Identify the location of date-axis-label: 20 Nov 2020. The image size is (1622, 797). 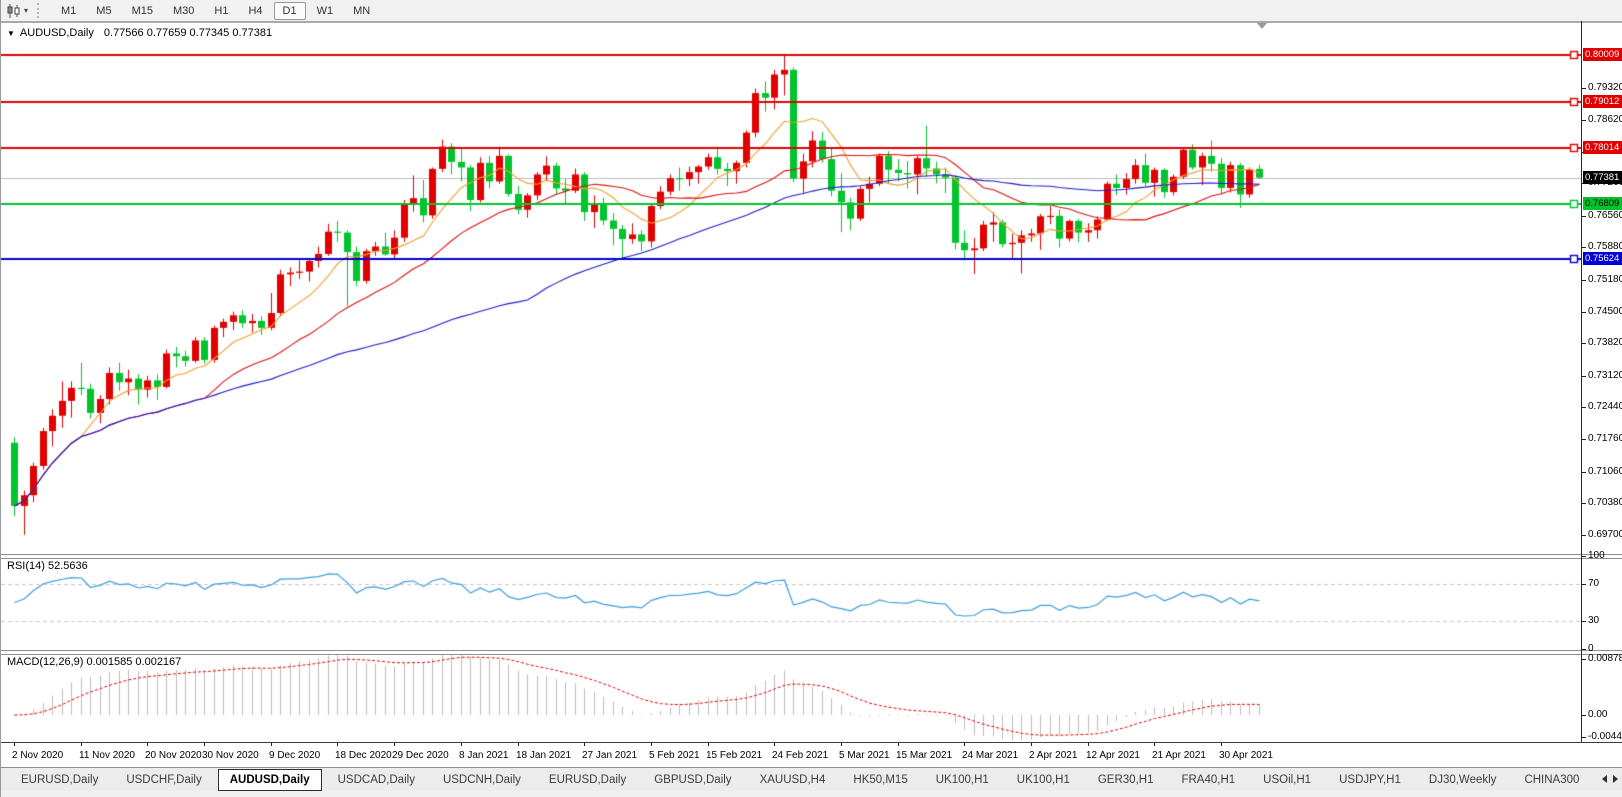
(173, 755).